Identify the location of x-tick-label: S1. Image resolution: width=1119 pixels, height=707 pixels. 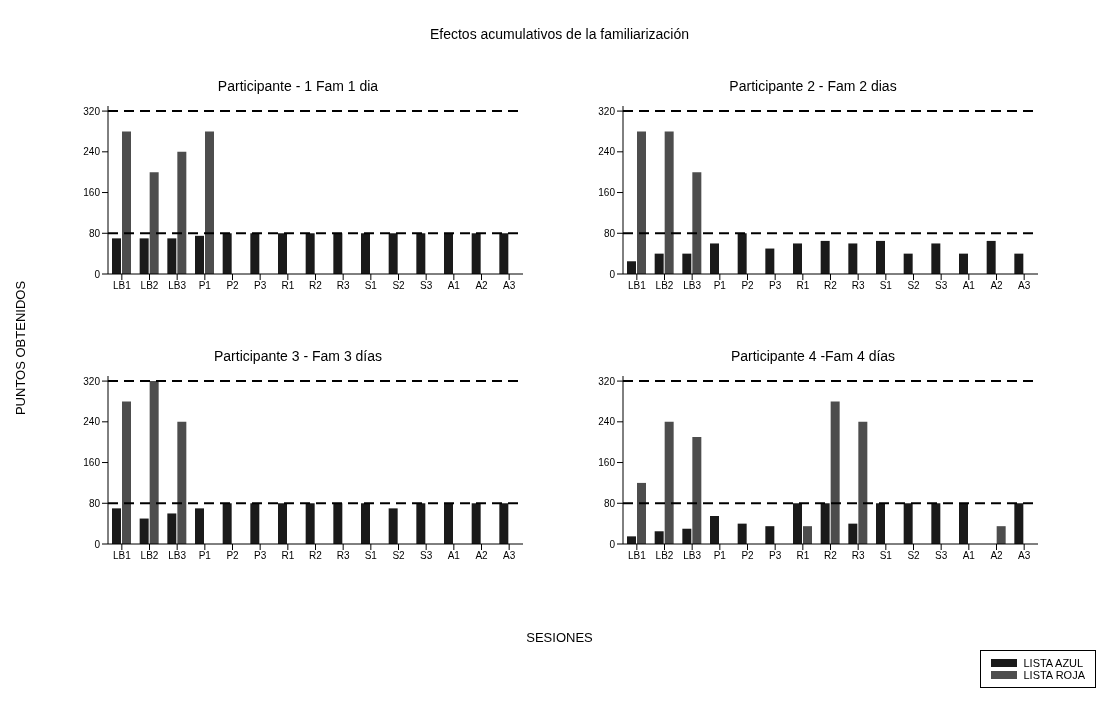
(886, 556).